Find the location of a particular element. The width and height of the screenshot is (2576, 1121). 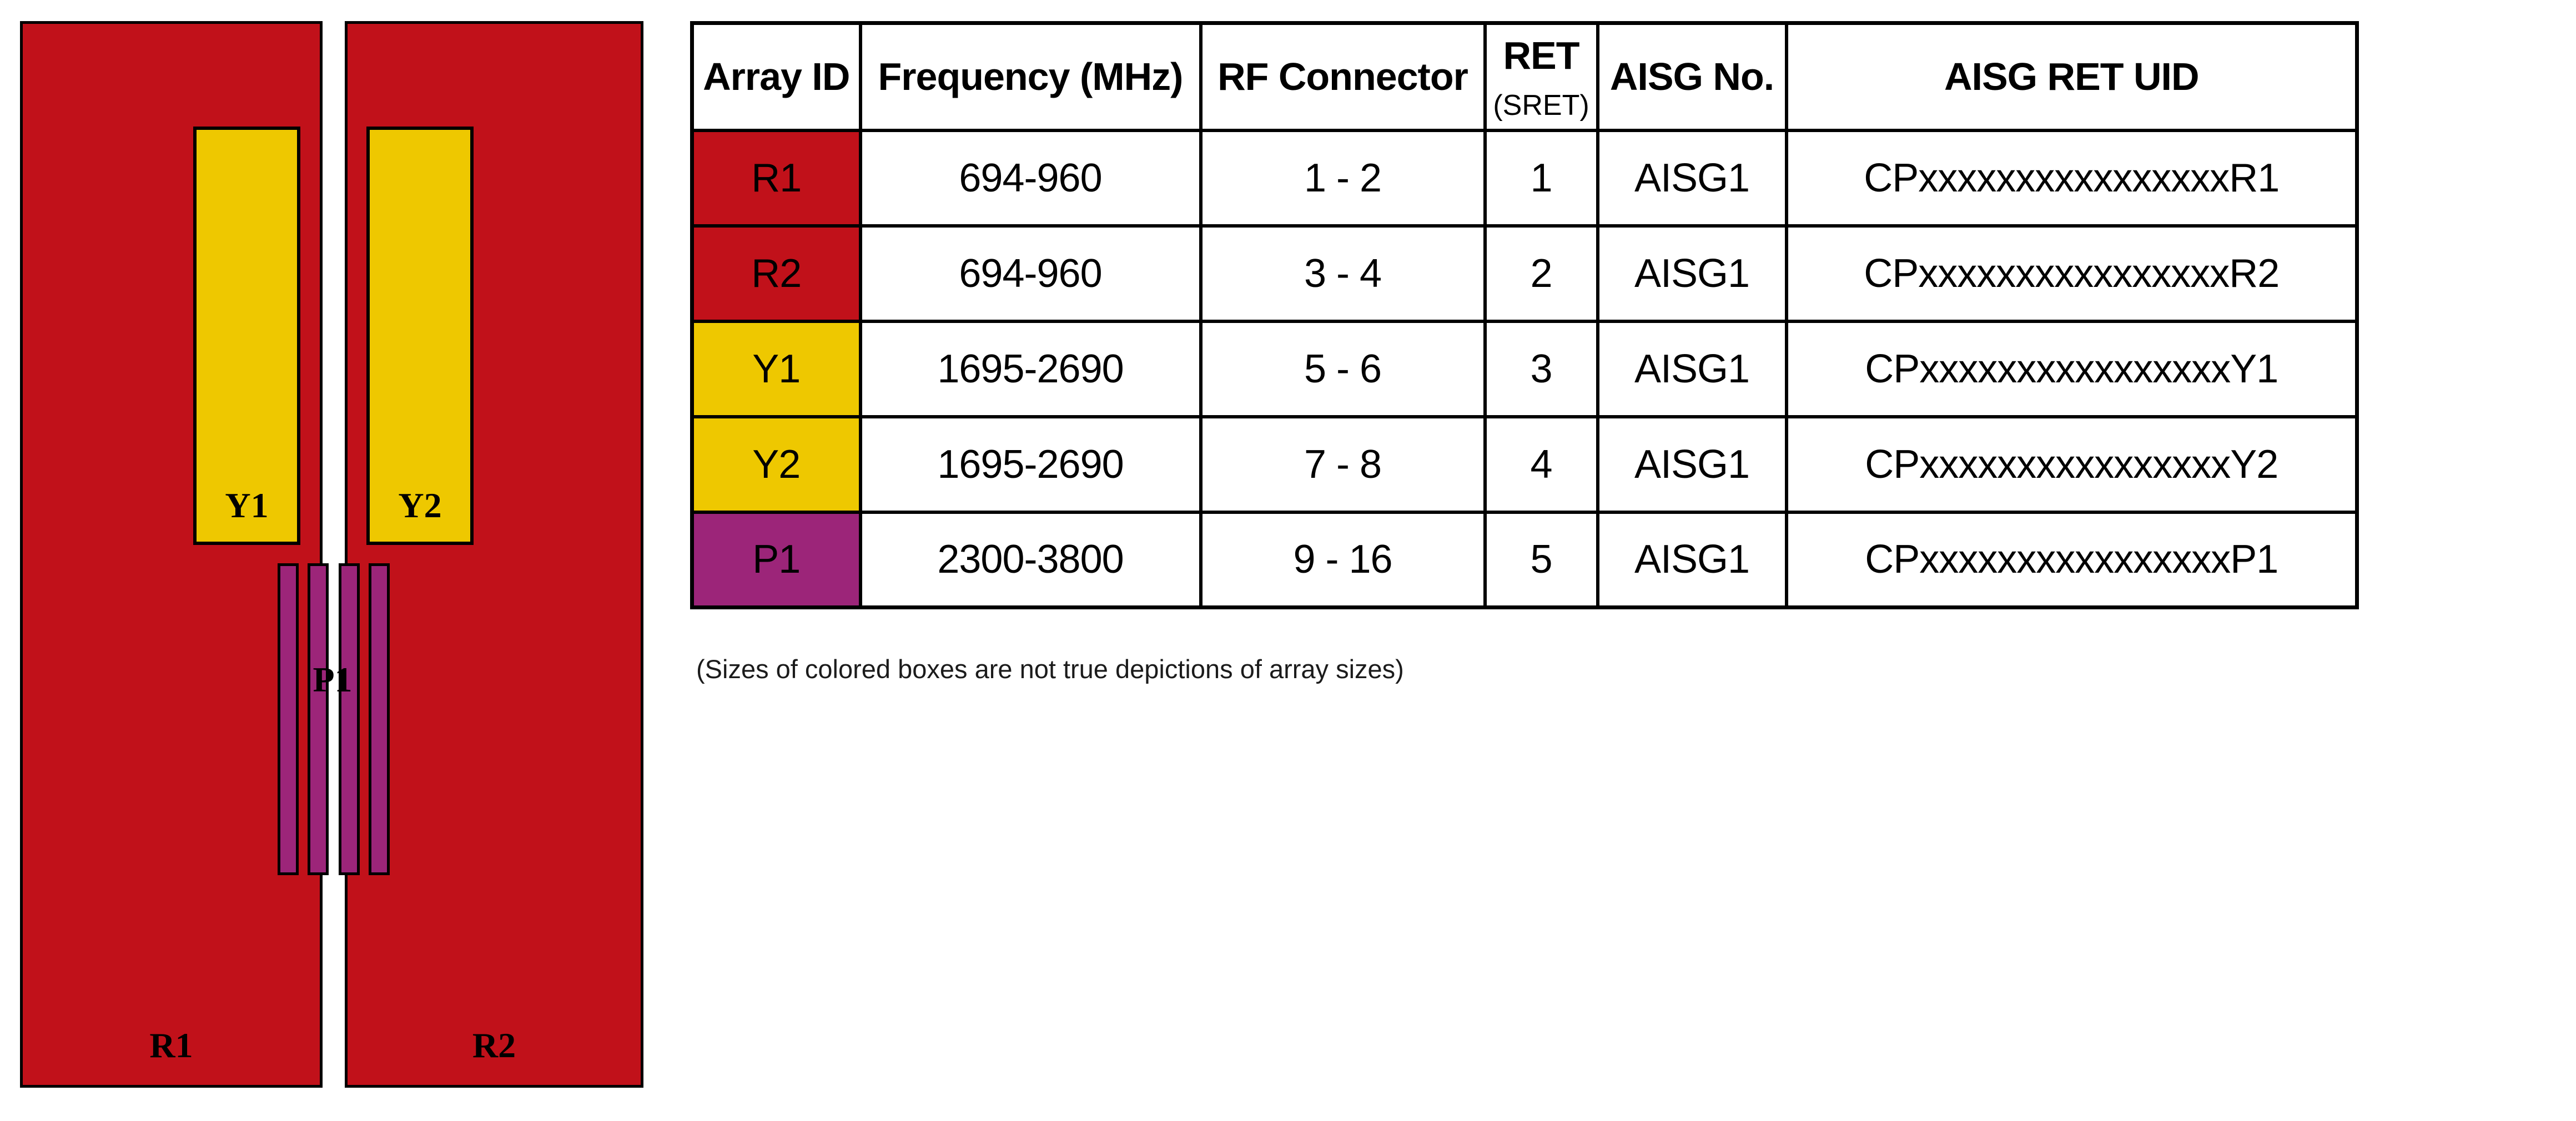

array-id-cell: Y2 is located at coordinates (776, 465).